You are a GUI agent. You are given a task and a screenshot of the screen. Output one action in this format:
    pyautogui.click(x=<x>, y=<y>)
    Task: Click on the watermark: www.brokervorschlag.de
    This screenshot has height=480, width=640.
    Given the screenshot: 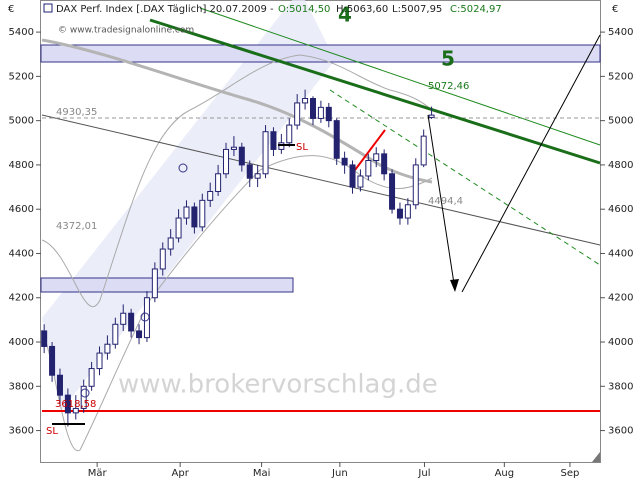 What is the action you would take?
    pyautogui.click(x=278, y=385)
    